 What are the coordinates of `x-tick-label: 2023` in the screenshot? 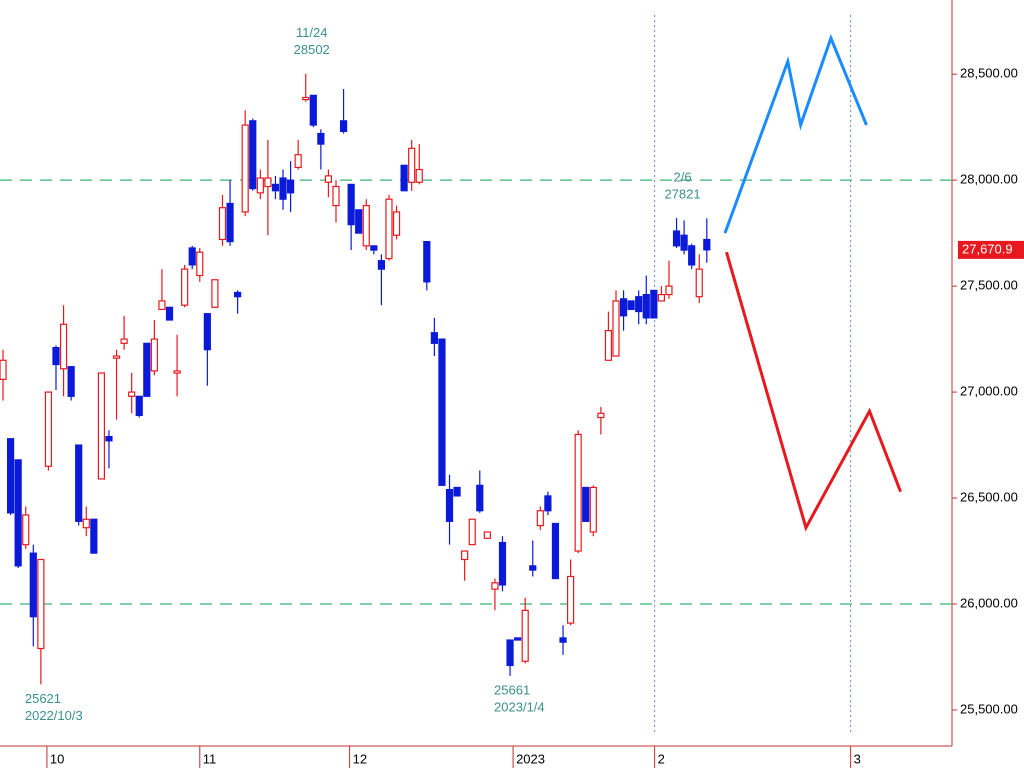 It's located at (530, 758).